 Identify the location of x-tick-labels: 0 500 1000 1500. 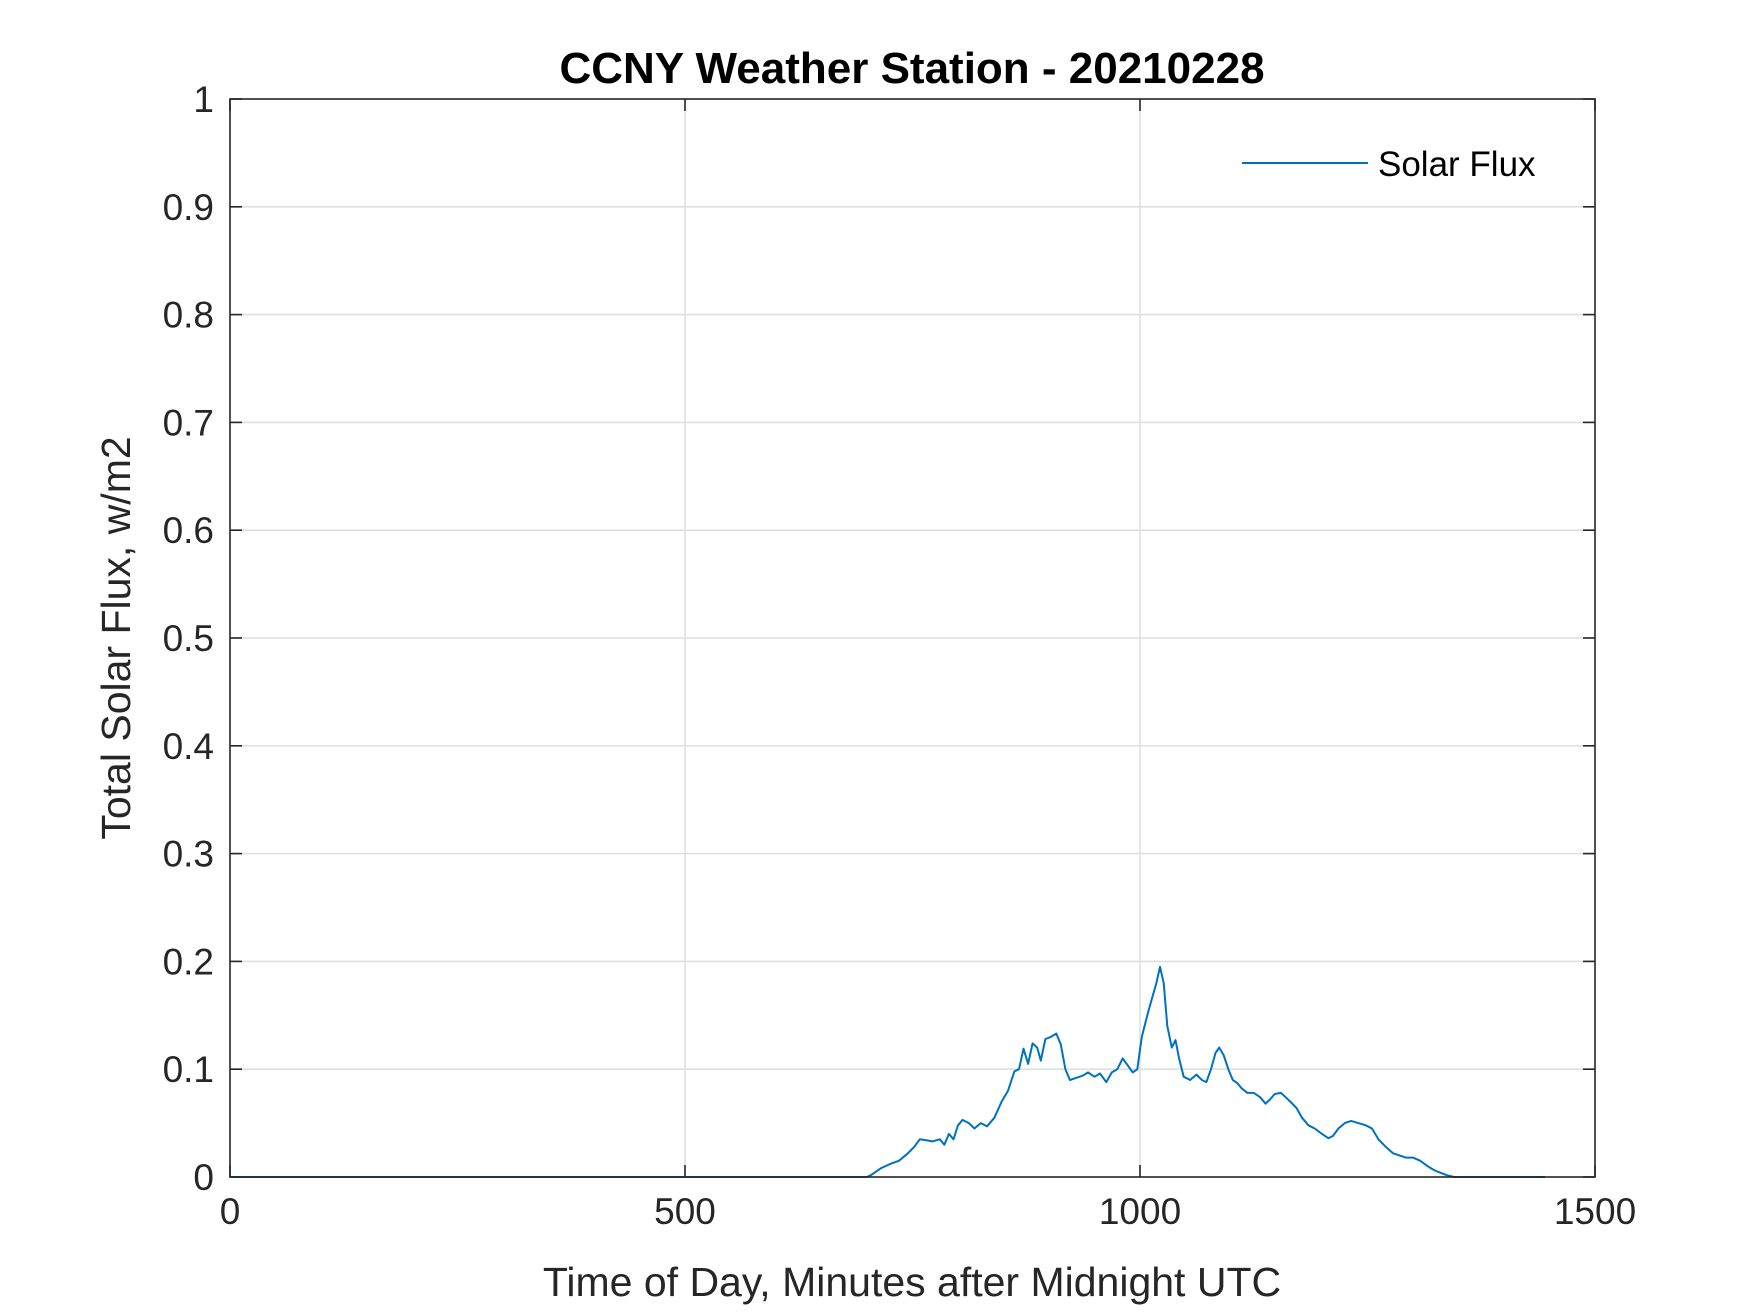
(928, 1211).